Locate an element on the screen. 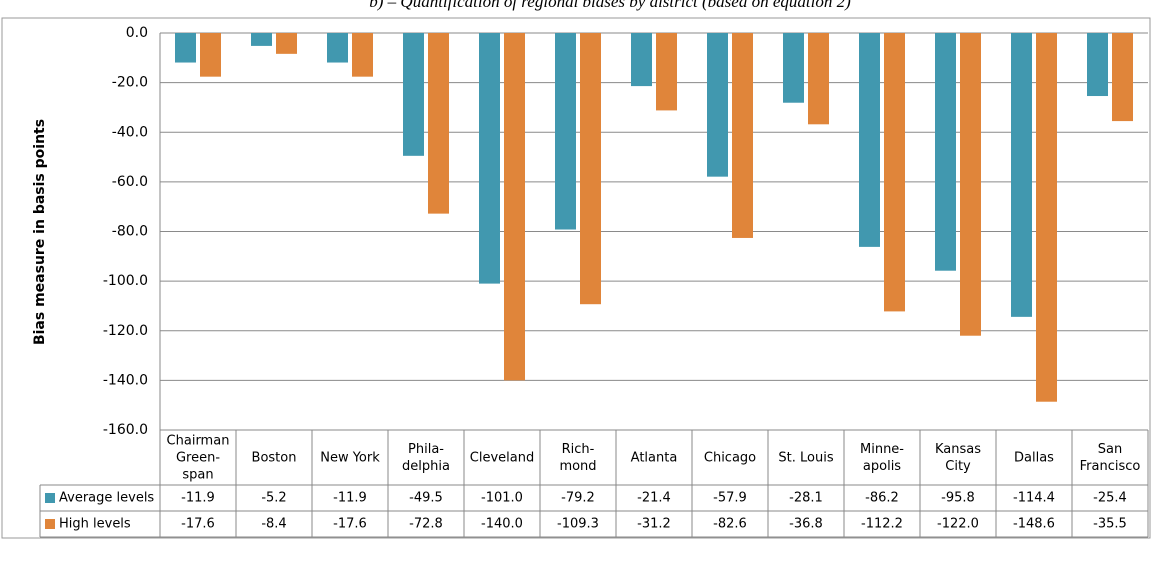 The height and width of the screenshot is (573, 1153). x-tick-label: Boston is located at coordinates (274, 457).